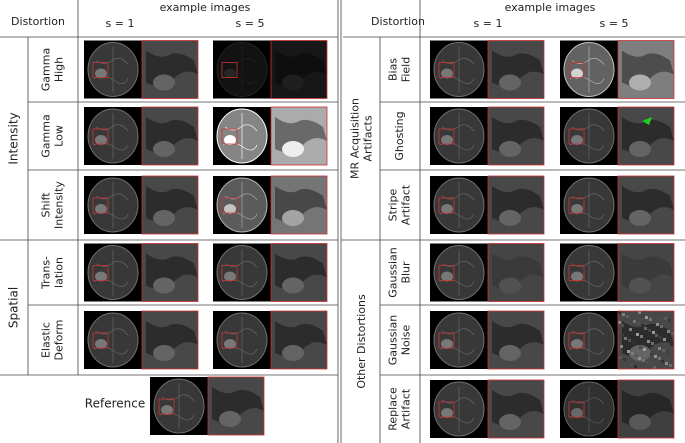  I want to click on rotated-label: MR Acquisition Artifacts, so click(362, 138).